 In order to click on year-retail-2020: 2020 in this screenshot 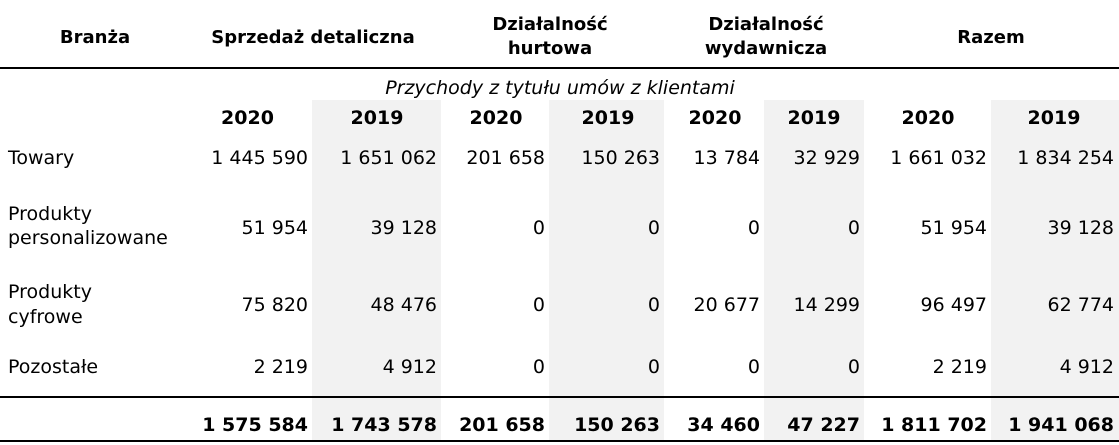, I will do `click(247, 118)`.